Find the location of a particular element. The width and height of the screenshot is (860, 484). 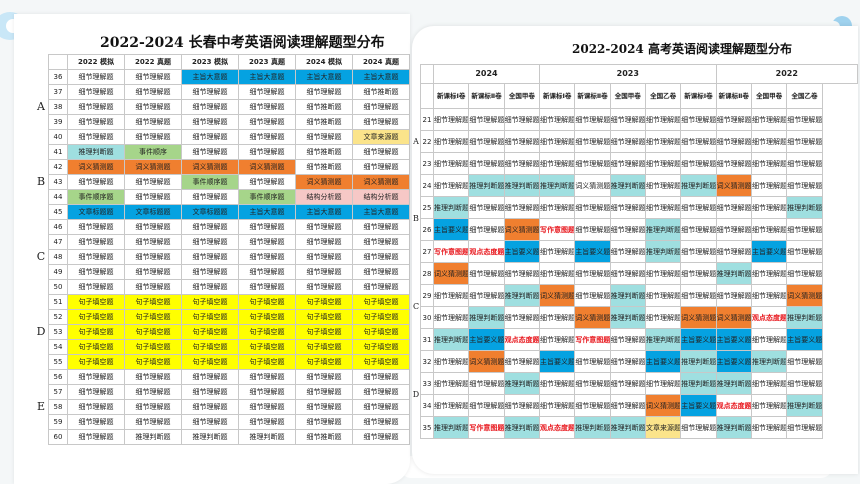

table-row: A 36 细节理解题 细节理解题 主旨大意题 主旨大意题 主旨大意题 主旨大意题 is located at coordinates (222, 91).